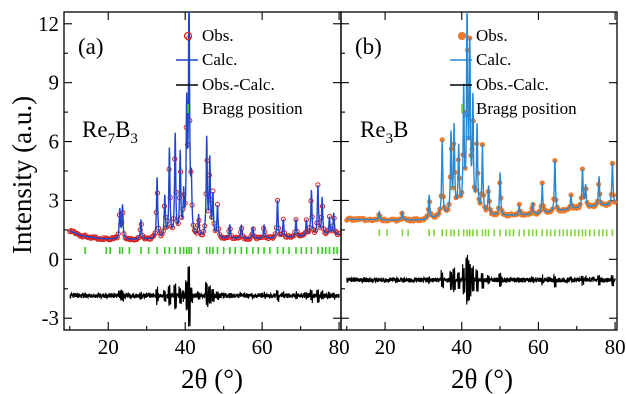 The width and height of the screenshot is (626, 394). I want to click on y-tick-label: 3, so click(54, 200).